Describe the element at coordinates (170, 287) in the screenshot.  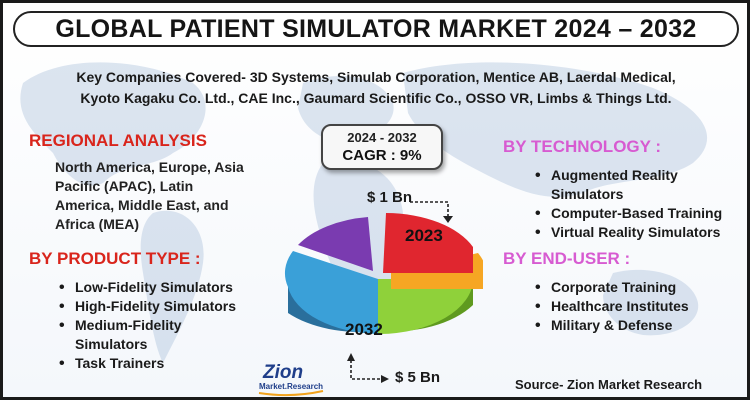
I see `list-item: Low-Fidelity Simulators` at that location.